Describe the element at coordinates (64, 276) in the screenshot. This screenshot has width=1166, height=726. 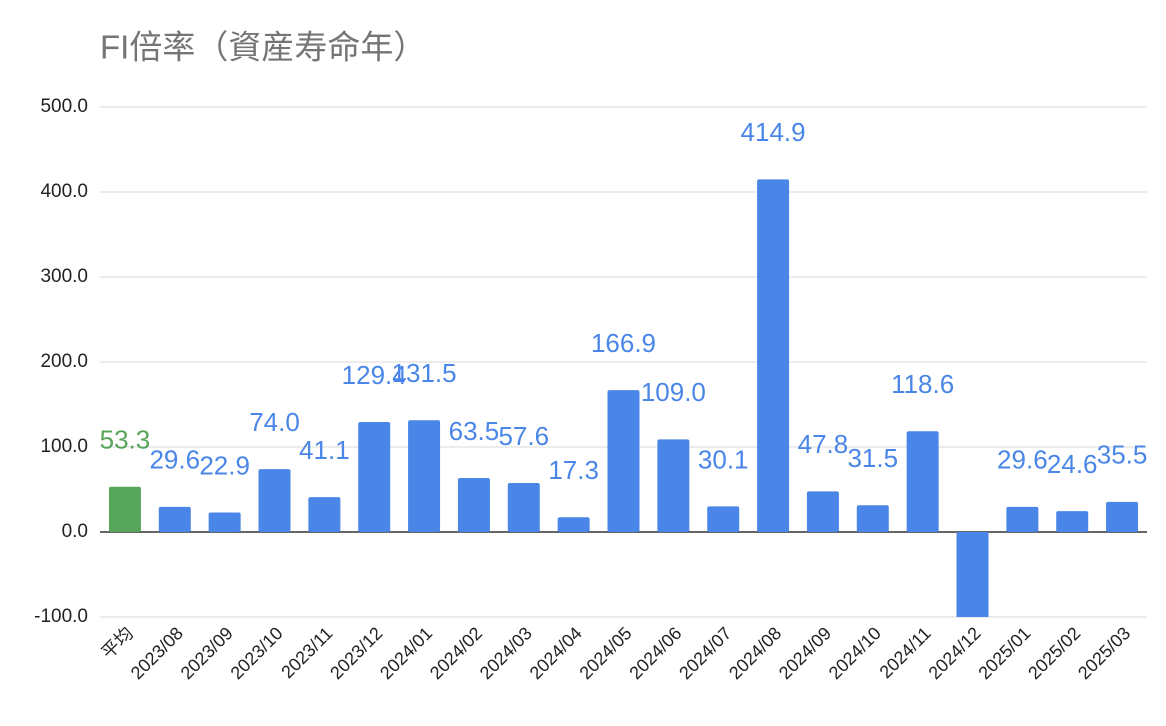
I see `y-tick-label: 300.0` at that location.